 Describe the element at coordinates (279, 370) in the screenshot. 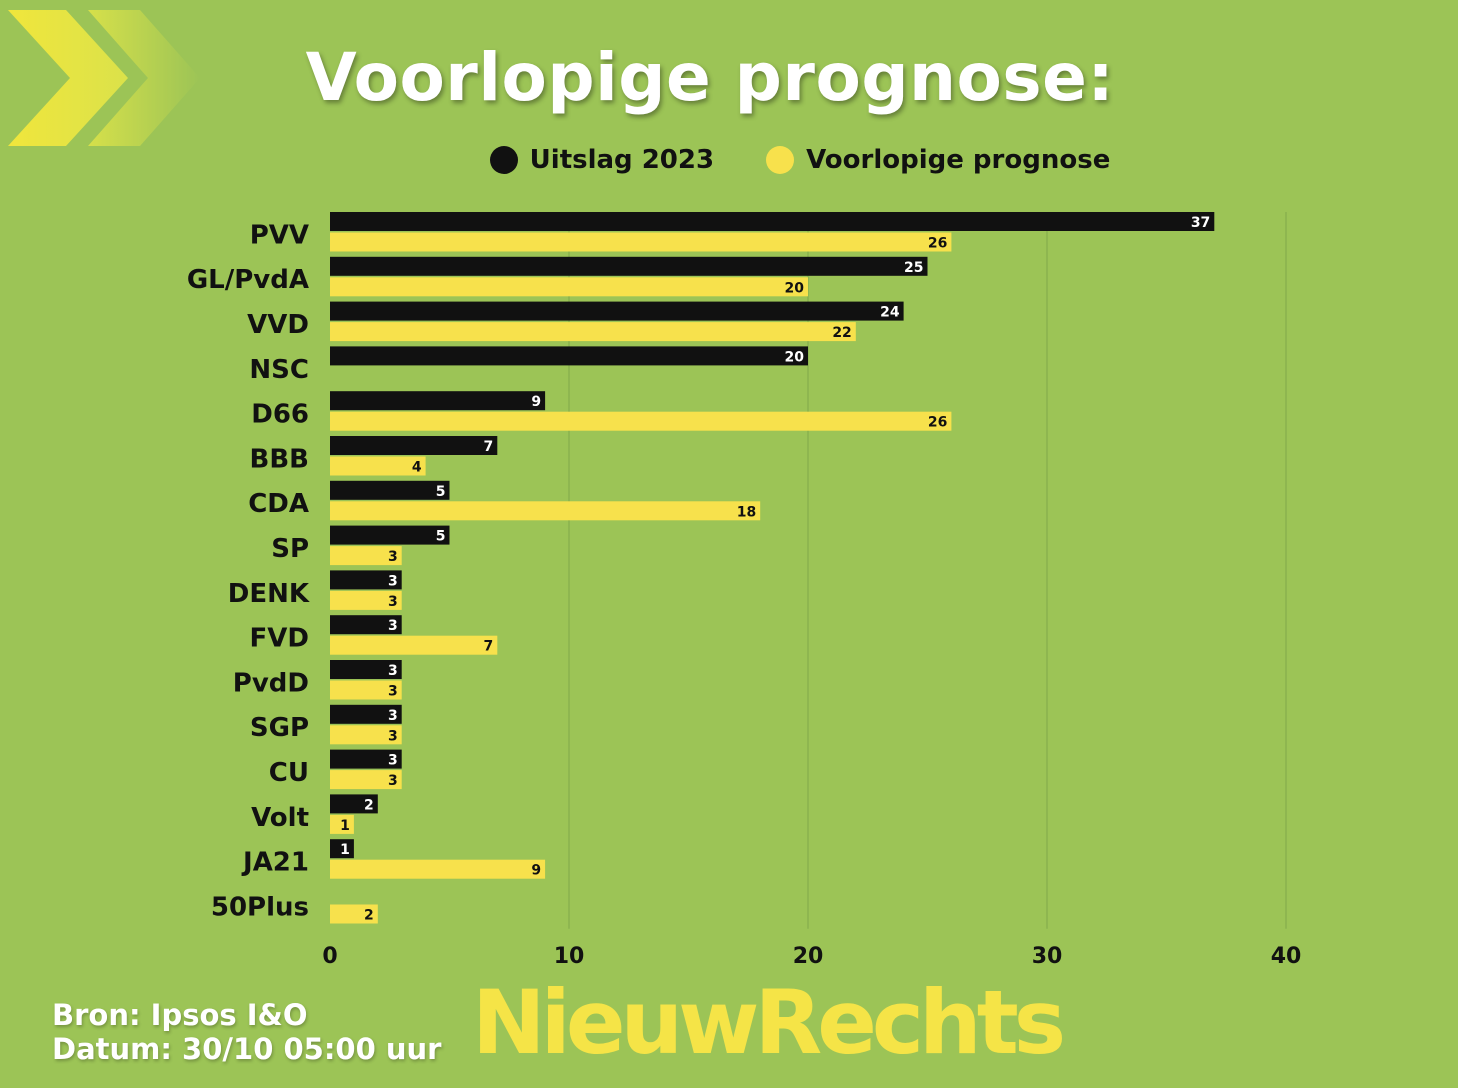

I see `category-label: NSC` at that location.